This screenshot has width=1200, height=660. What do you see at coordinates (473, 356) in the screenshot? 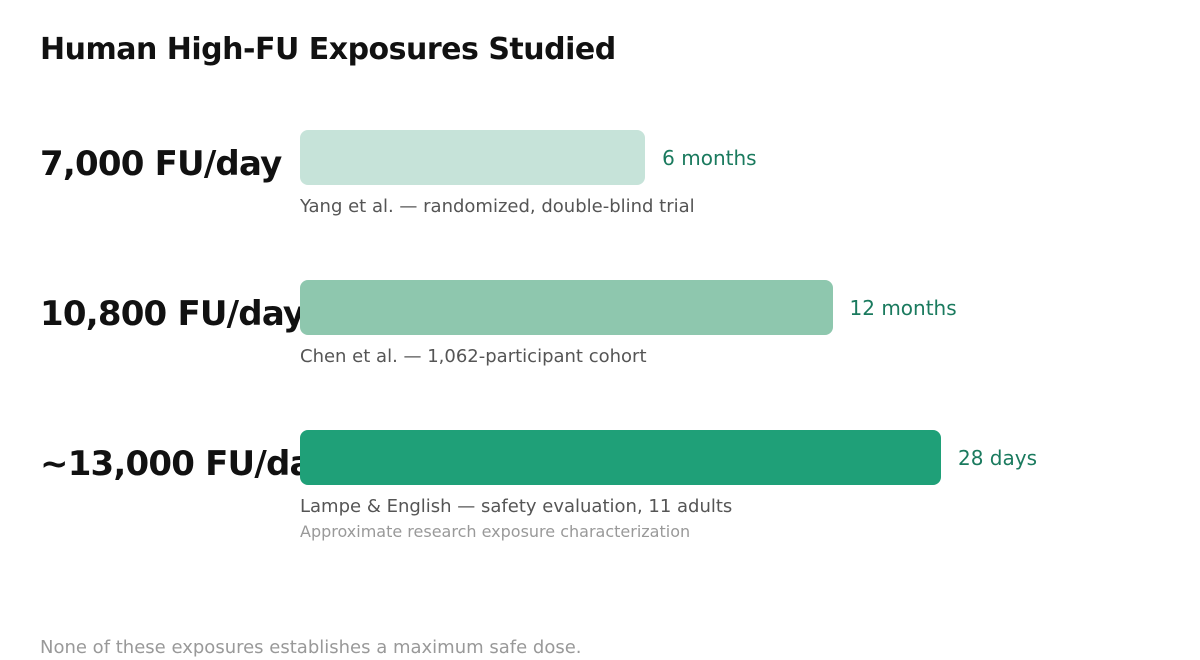
I see `study-label: Chen et al. — 1,062-participant cohort` at bounding box center [473, 356].